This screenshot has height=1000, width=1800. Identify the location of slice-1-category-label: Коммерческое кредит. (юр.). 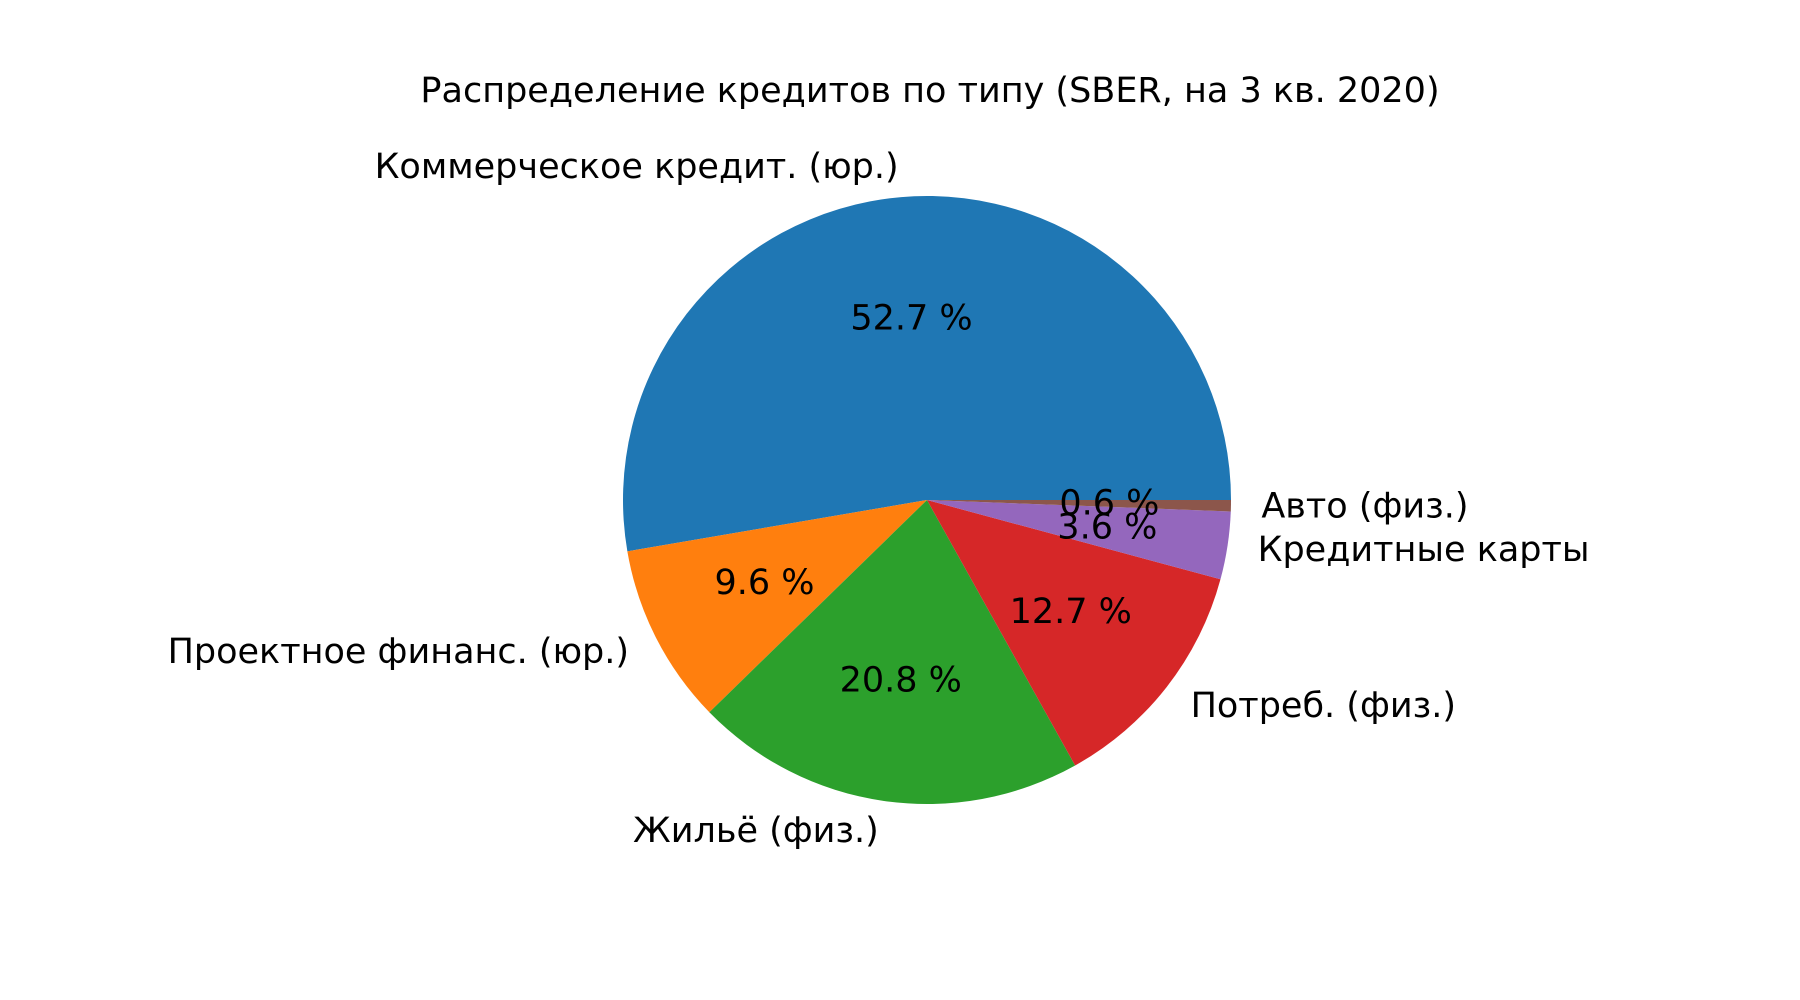
(637, 167).